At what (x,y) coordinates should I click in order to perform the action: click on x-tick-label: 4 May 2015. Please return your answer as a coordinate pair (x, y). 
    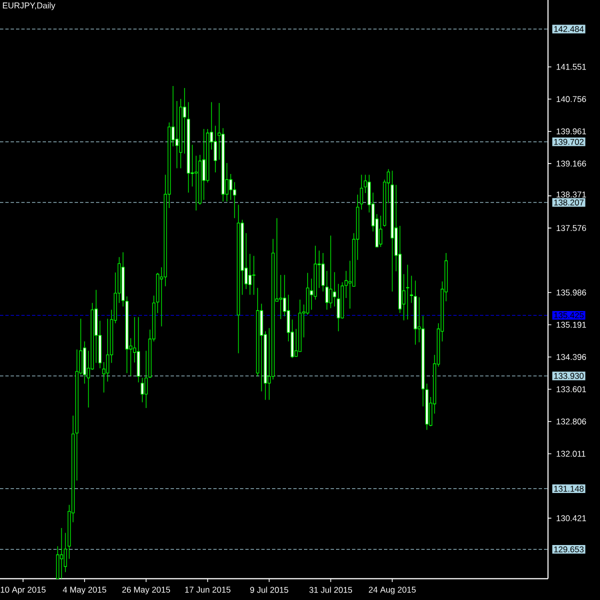
    Looking at the image, I should click on (84, 590).